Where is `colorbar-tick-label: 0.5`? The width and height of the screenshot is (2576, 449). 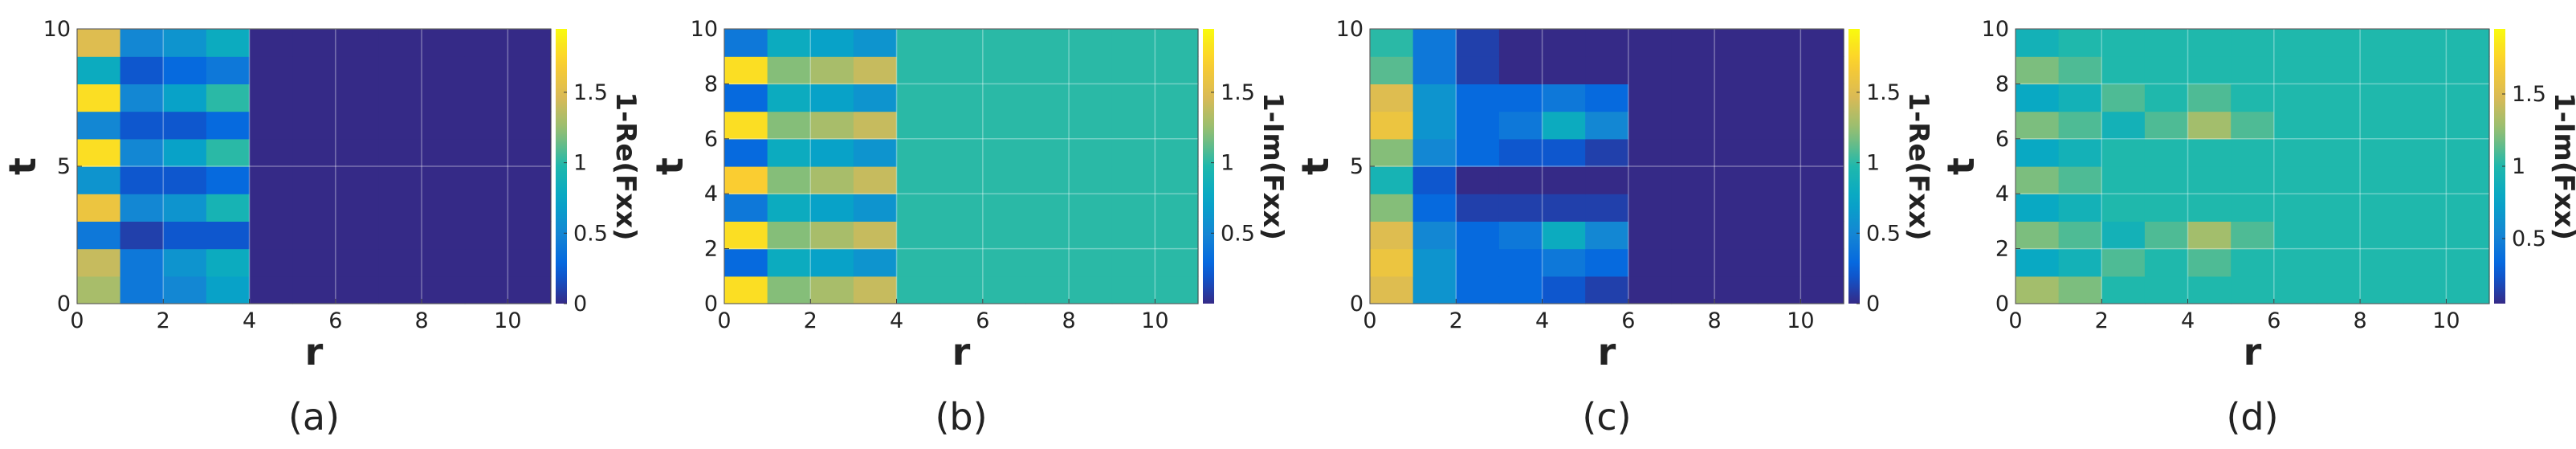
colorbar-tick-label: 0.5 is located at coordinates (1238, 234).